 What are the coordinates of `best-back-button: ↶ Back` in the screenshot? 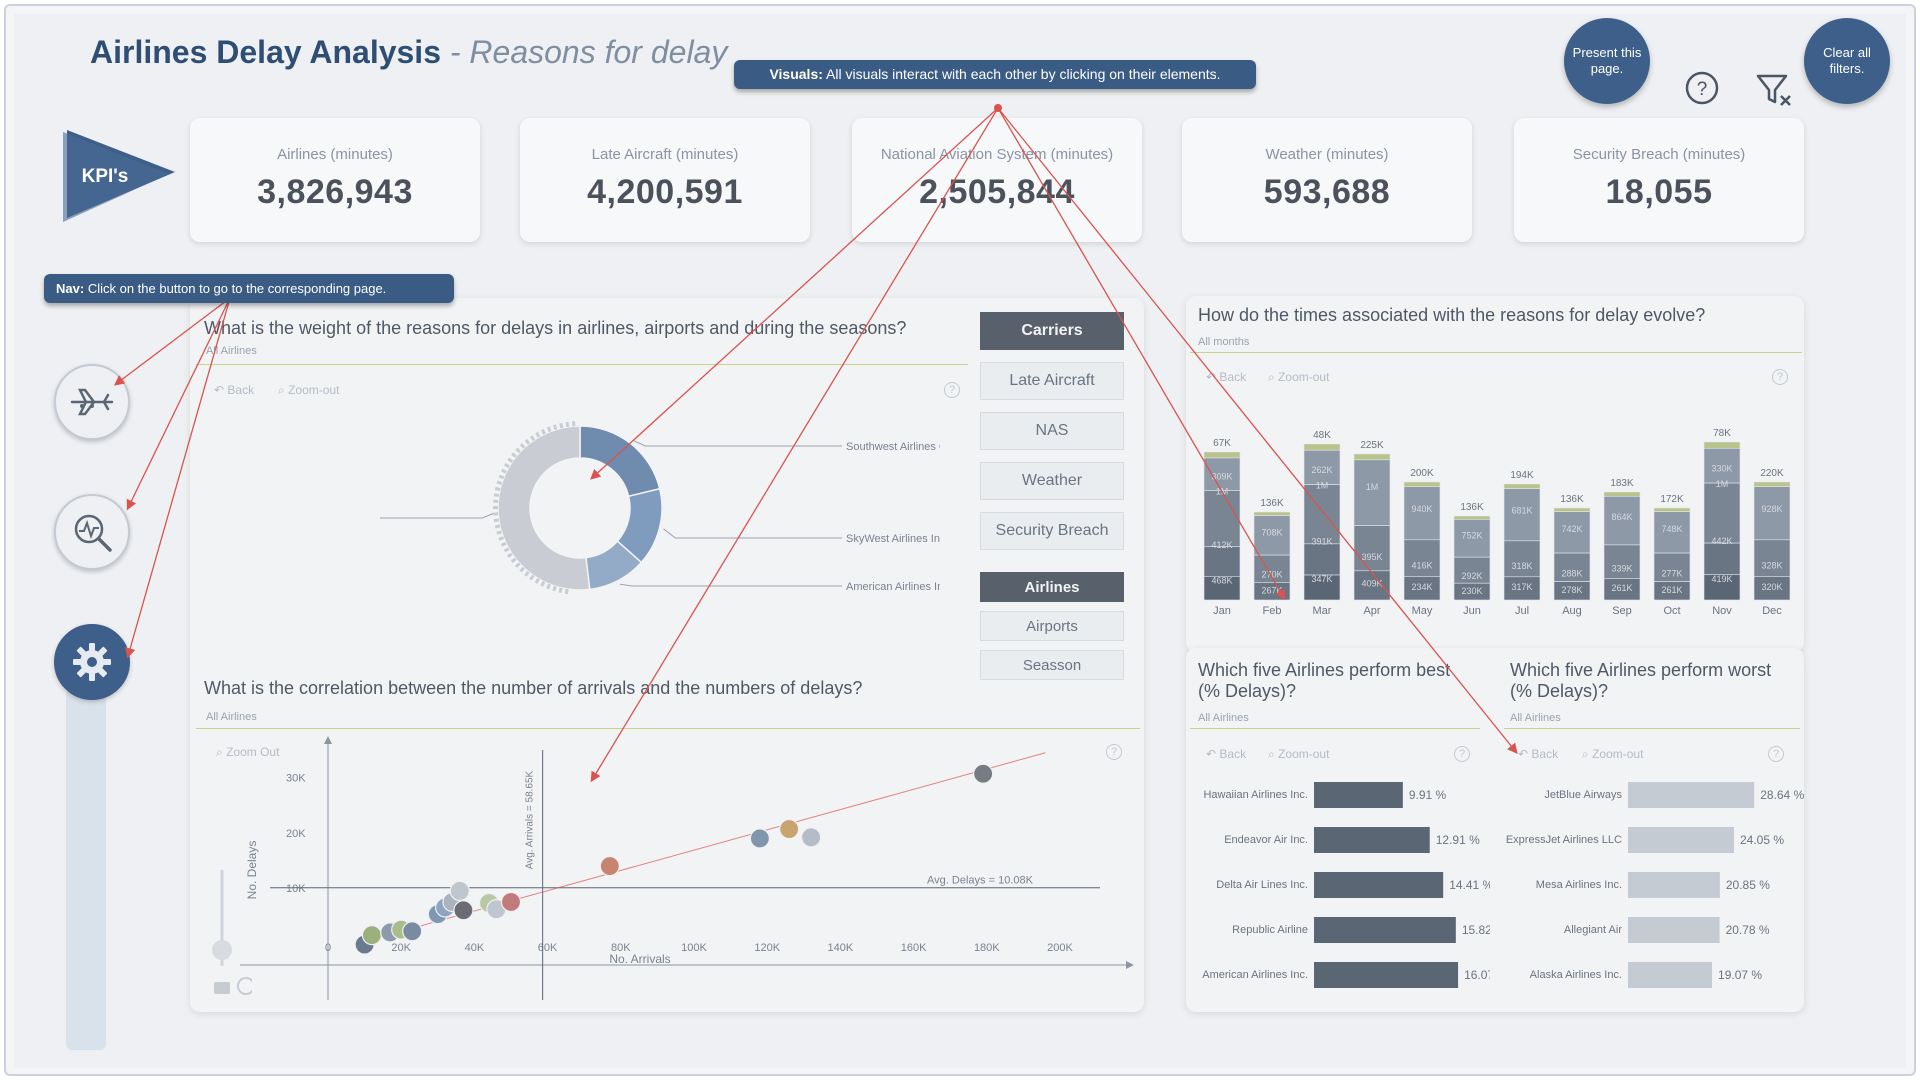 It's located at (1226, 754).